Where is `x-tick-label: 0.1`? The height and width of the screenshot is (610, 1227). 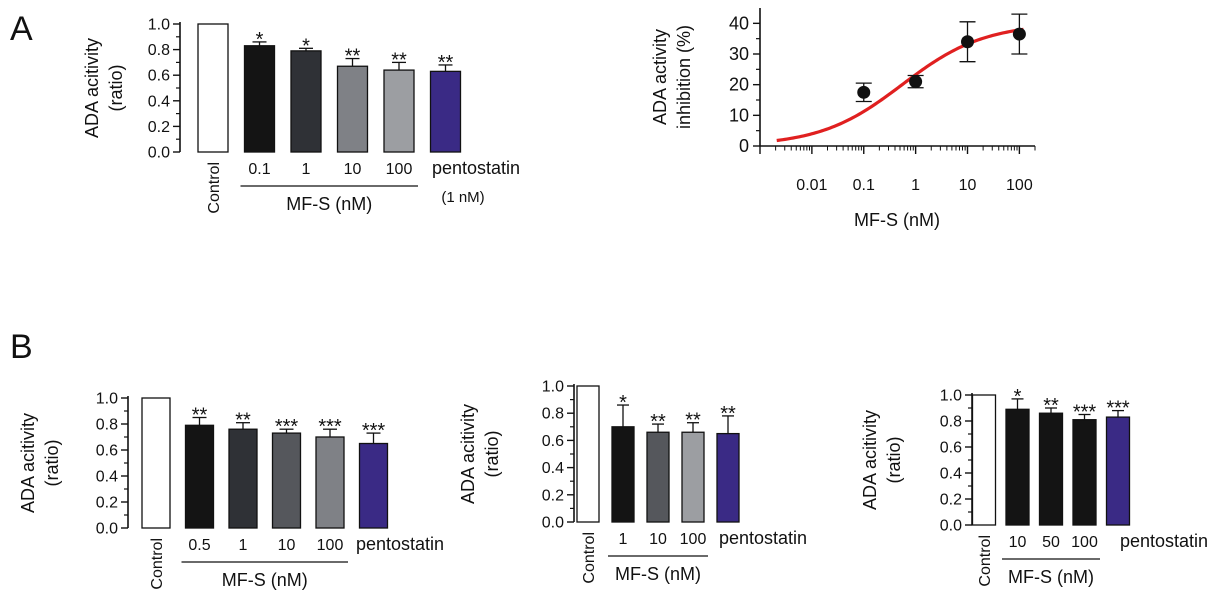 x-tick-label: 0.1 is located at coordinates (864, 185).